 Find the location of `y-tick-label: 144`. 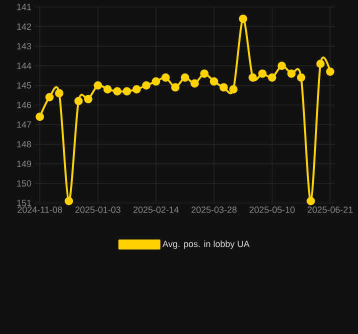

y-tick-label: 144 is located at coordinates (24, 65).